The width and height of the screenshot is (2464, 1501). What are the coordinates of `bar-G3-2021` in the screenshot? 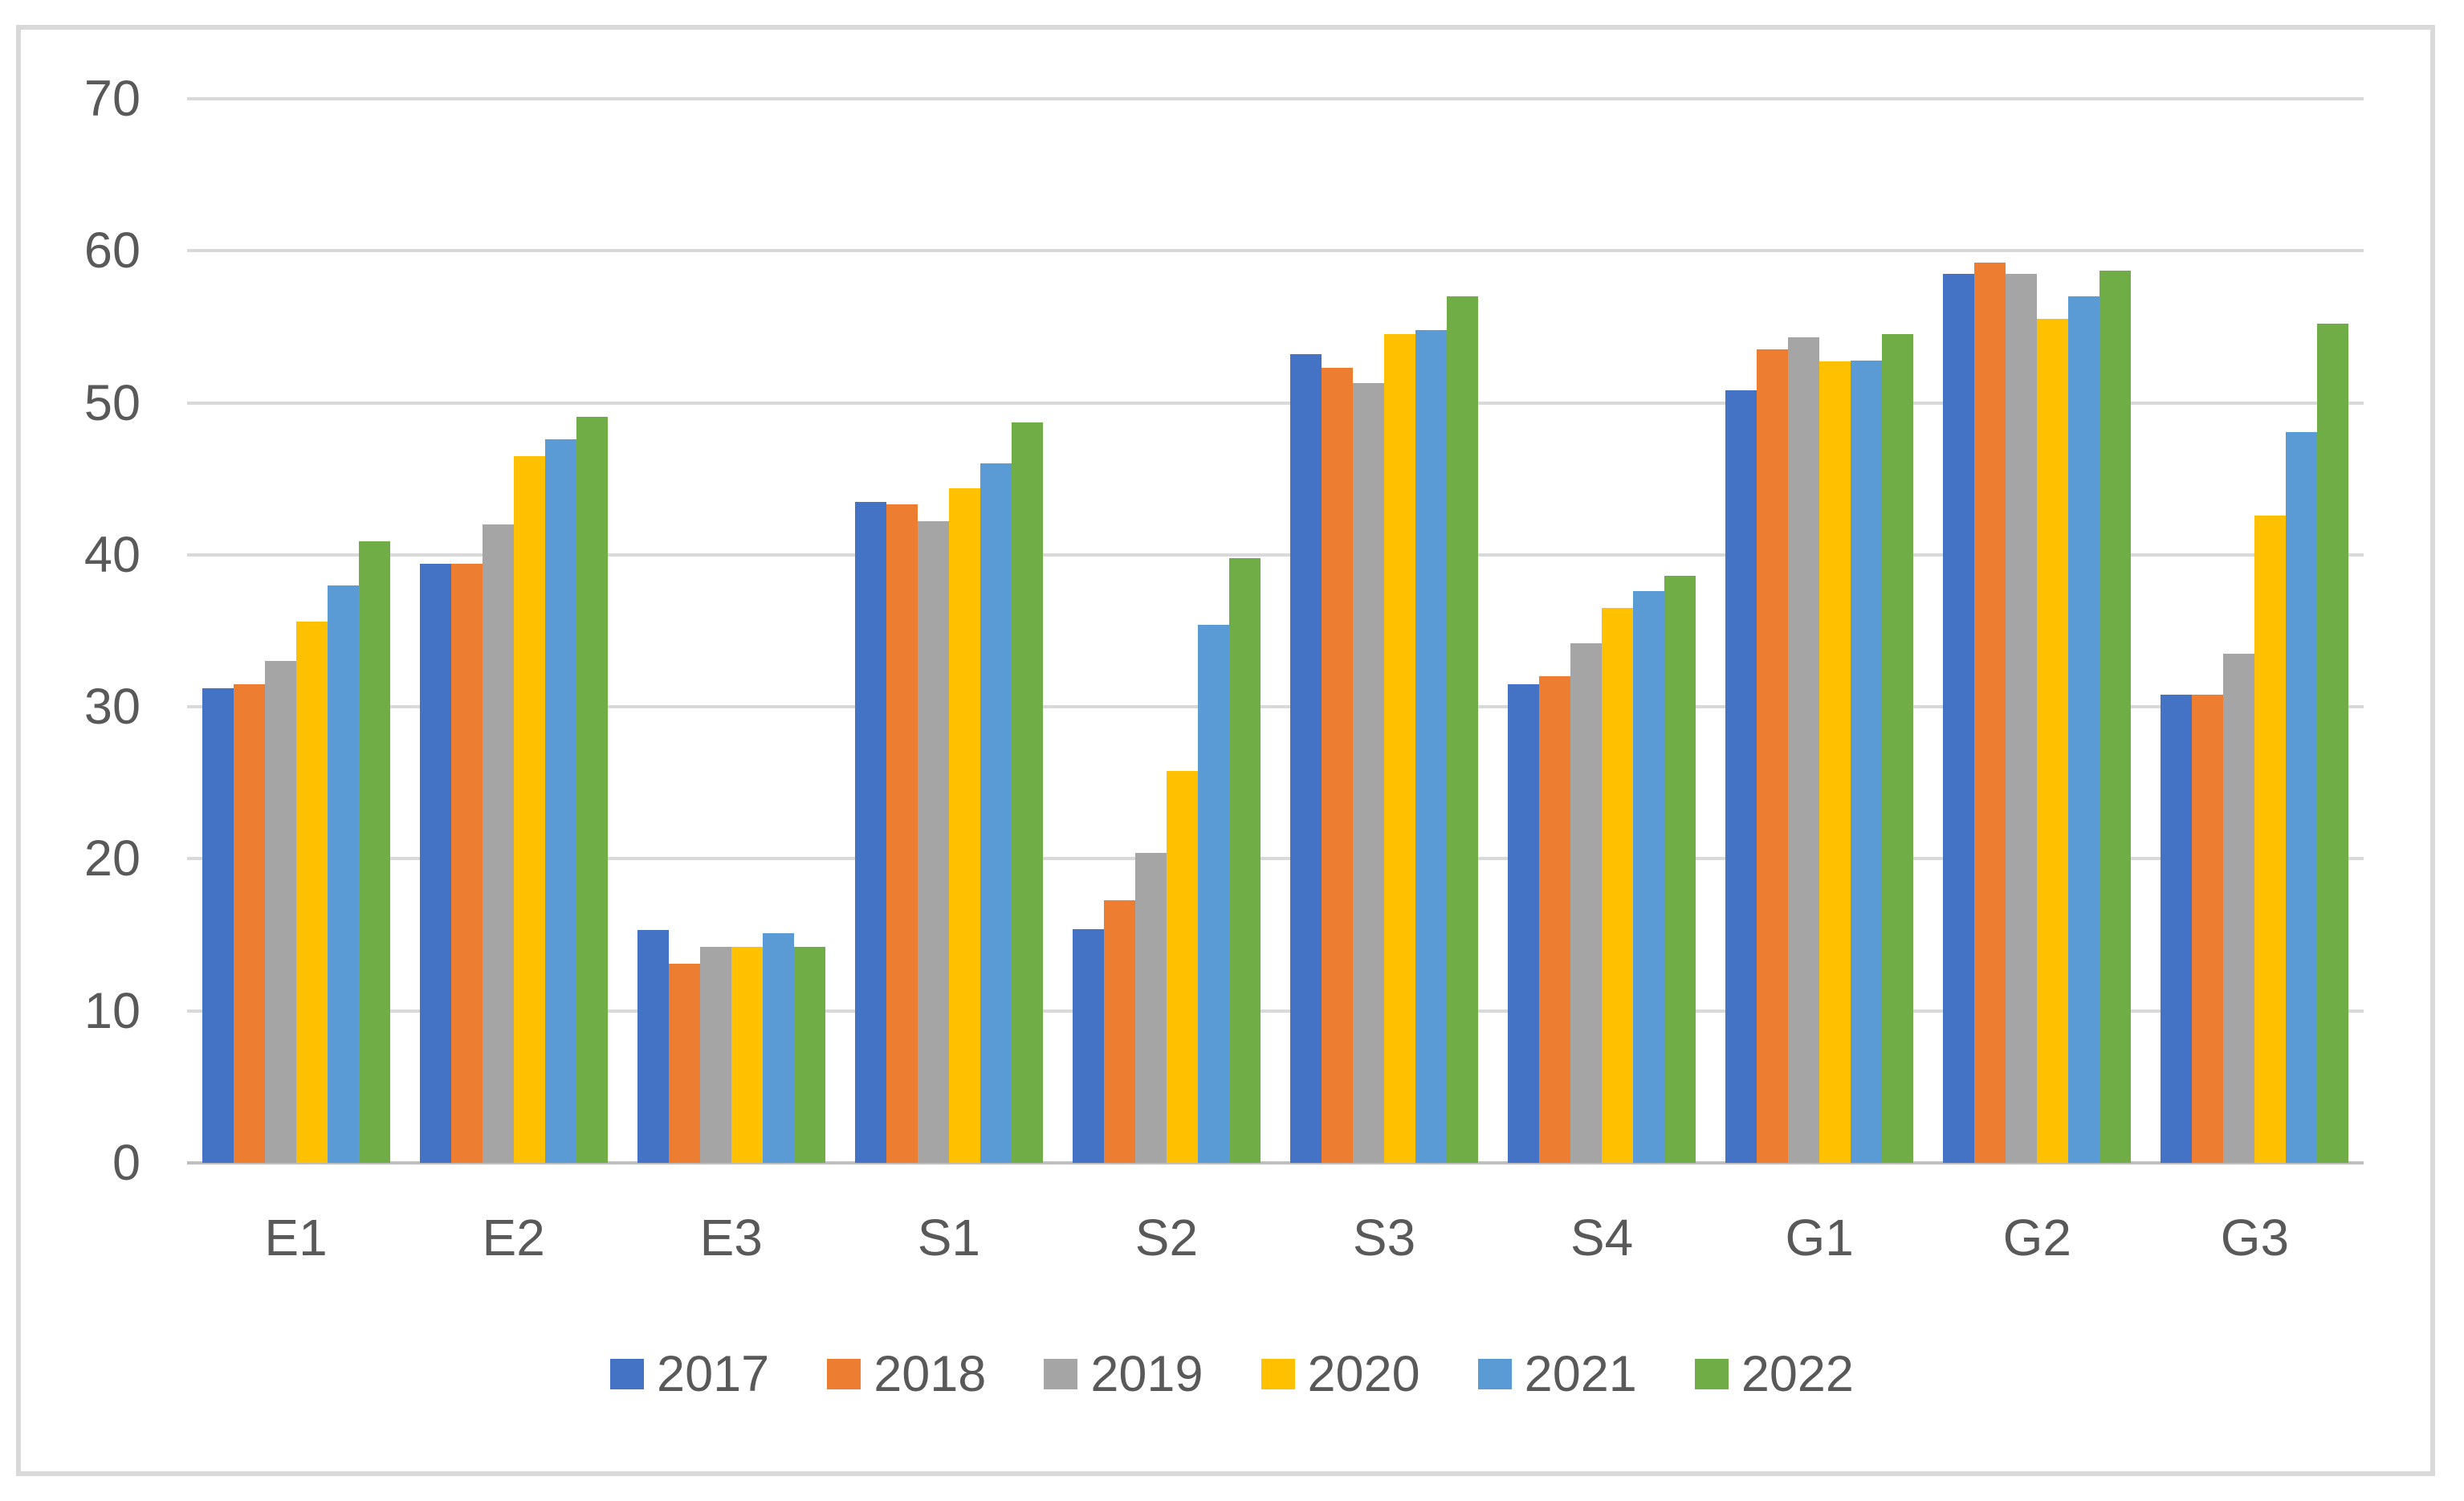 It's located at (2302, 797).